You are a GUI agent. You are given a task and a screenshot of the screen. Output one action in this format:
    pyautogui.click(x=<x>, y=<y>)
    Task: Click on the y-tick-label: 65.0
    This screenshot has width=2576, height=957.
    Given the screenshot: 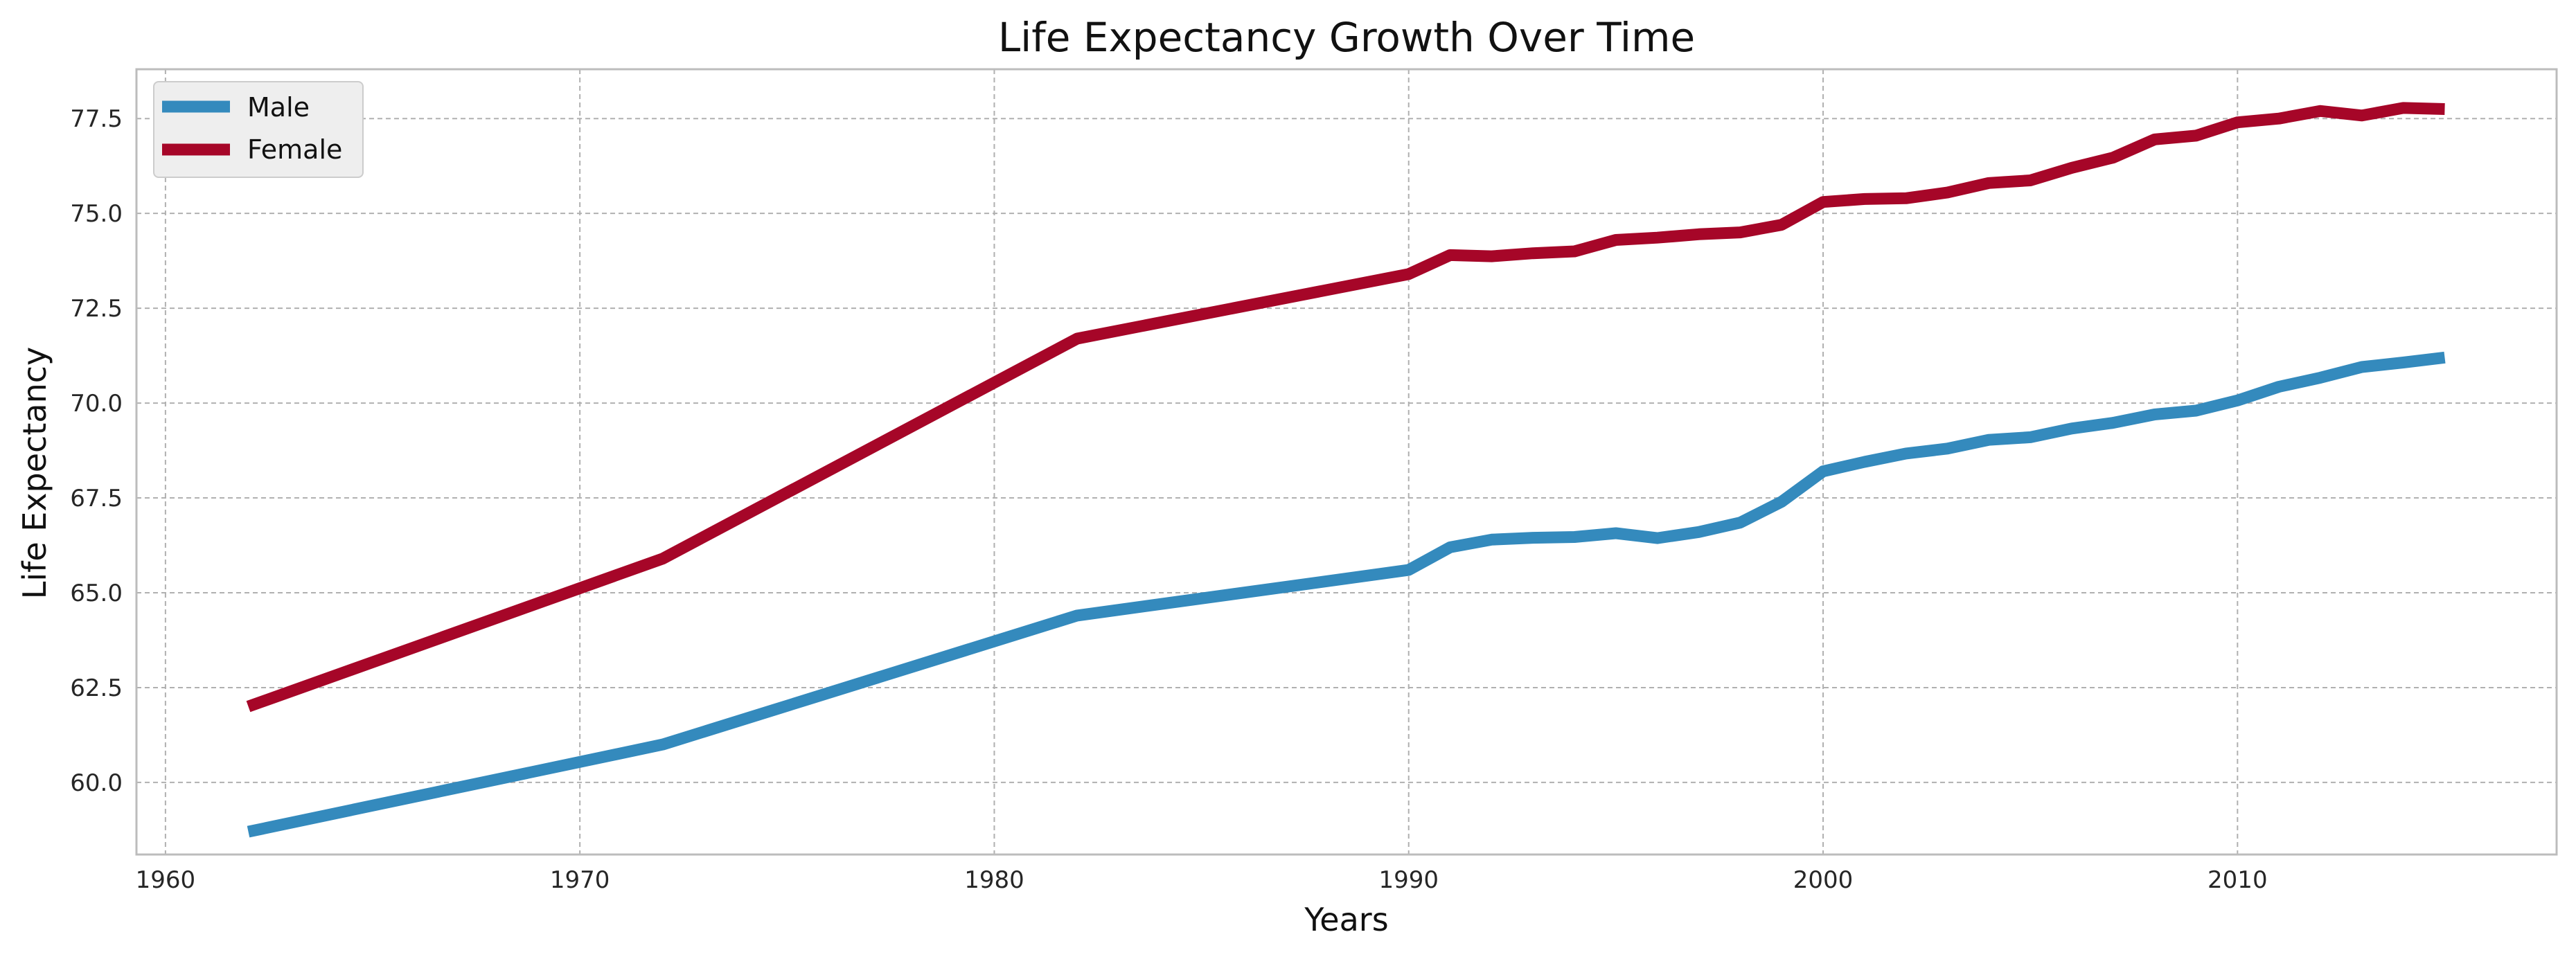 What is the action you would take?
    pyautogui.click(x=96, y=593)
    